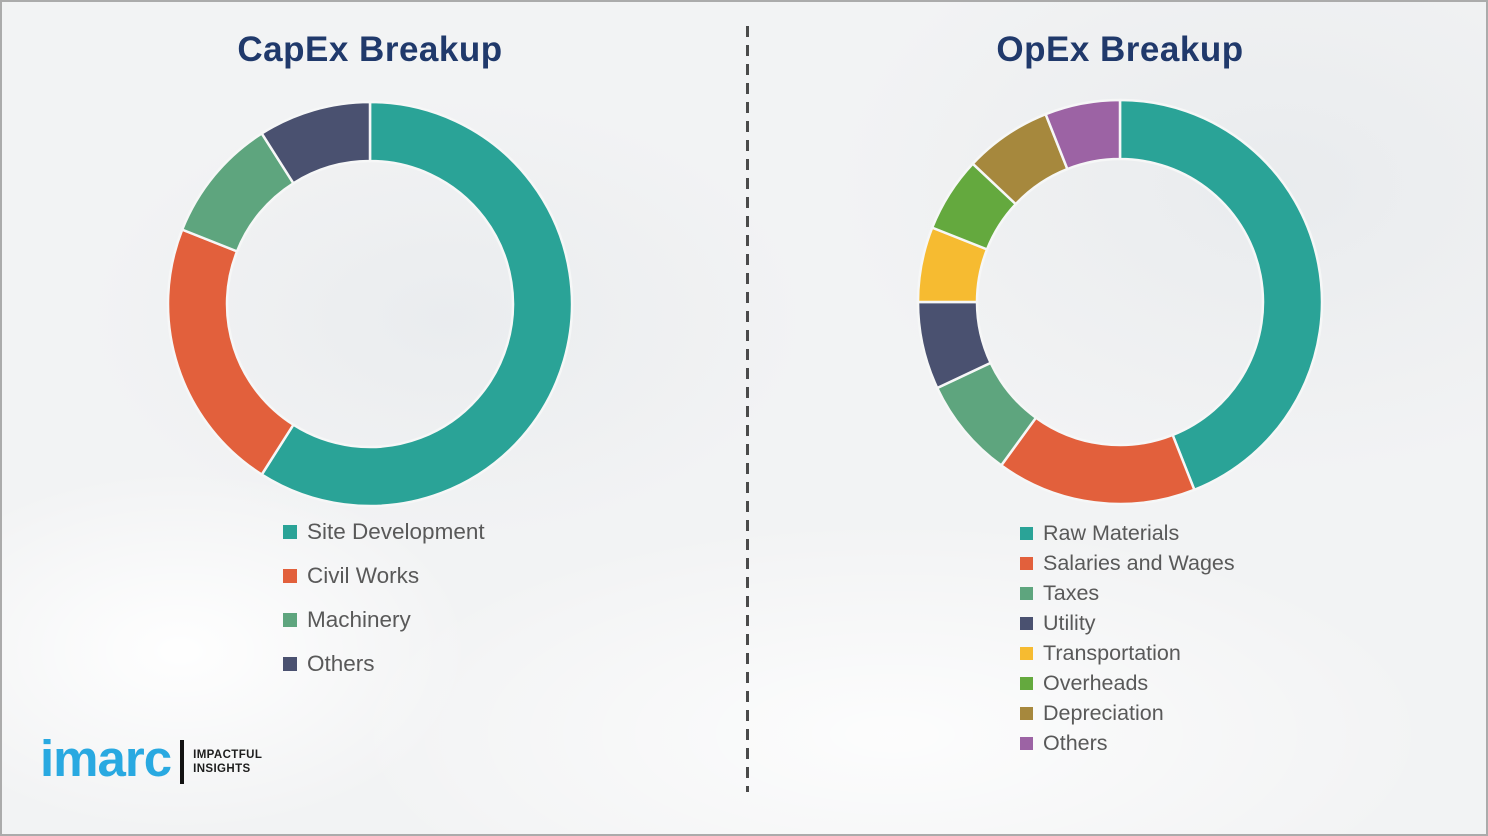  Describe the element at coordinates (1221, 295) in the screenshot. I see `opex-segment-raw-materials` at that location.